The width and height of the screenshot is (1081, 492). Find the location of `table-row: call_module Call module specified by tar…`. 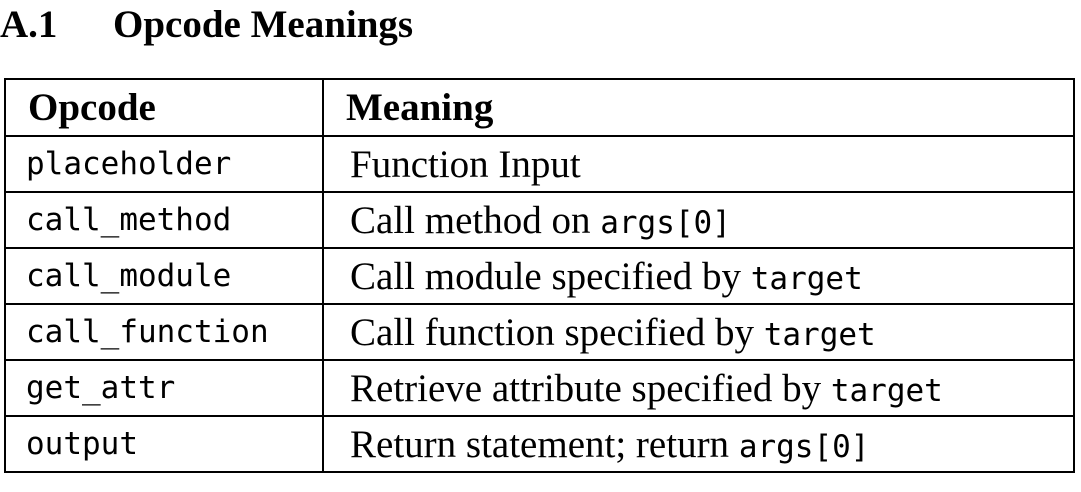

table-row: call_module Call module specified by tar… is located at coordinates (539, 276).